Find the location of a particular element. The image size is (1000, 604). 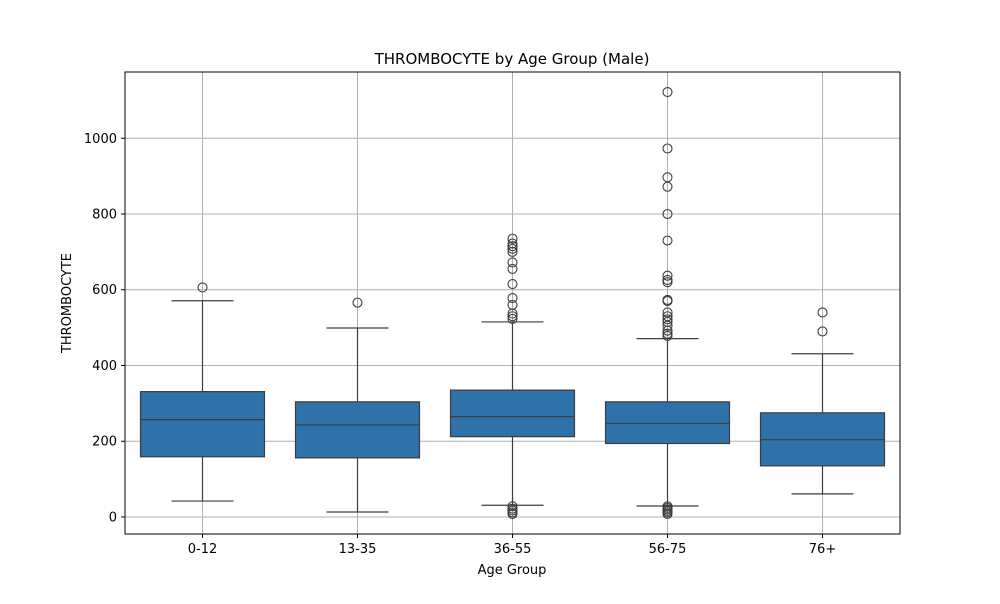

x-tick-label: 36-55 is located at coordinates (513, 549).